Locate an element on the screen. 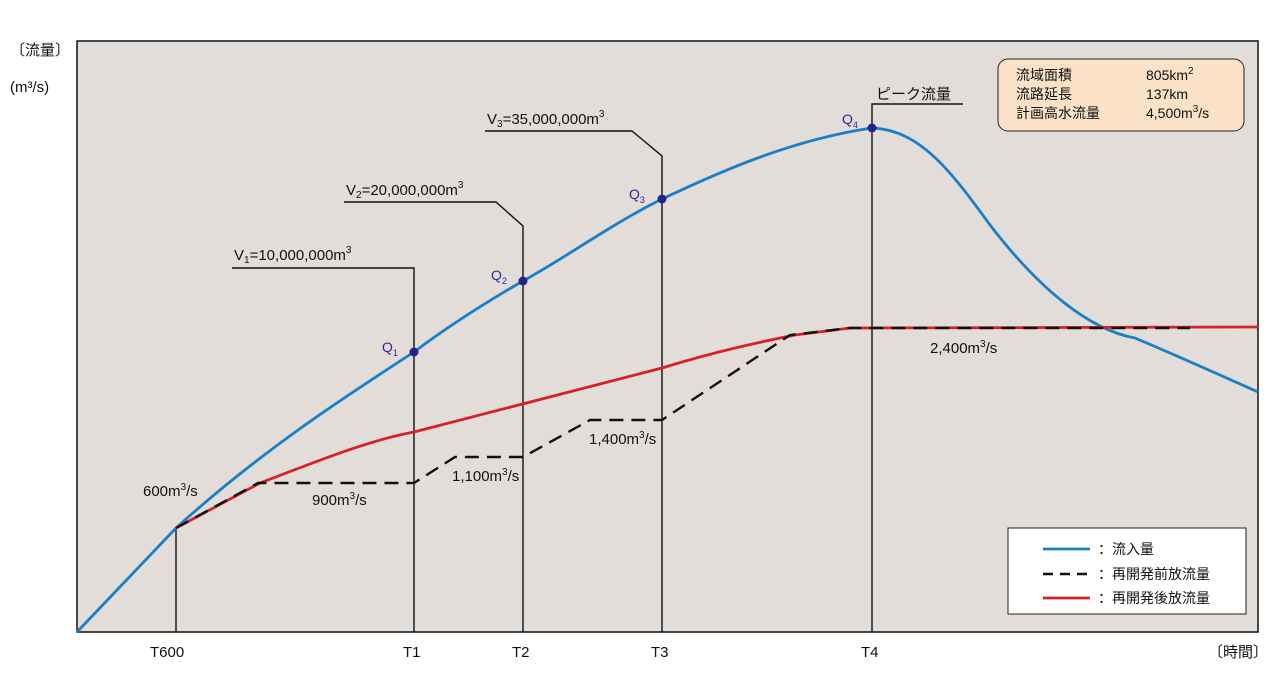 The height and width of the screenshot is (680, 1280). flow-label-2400: 2,400m3/s is located at coordinates (963, 348).